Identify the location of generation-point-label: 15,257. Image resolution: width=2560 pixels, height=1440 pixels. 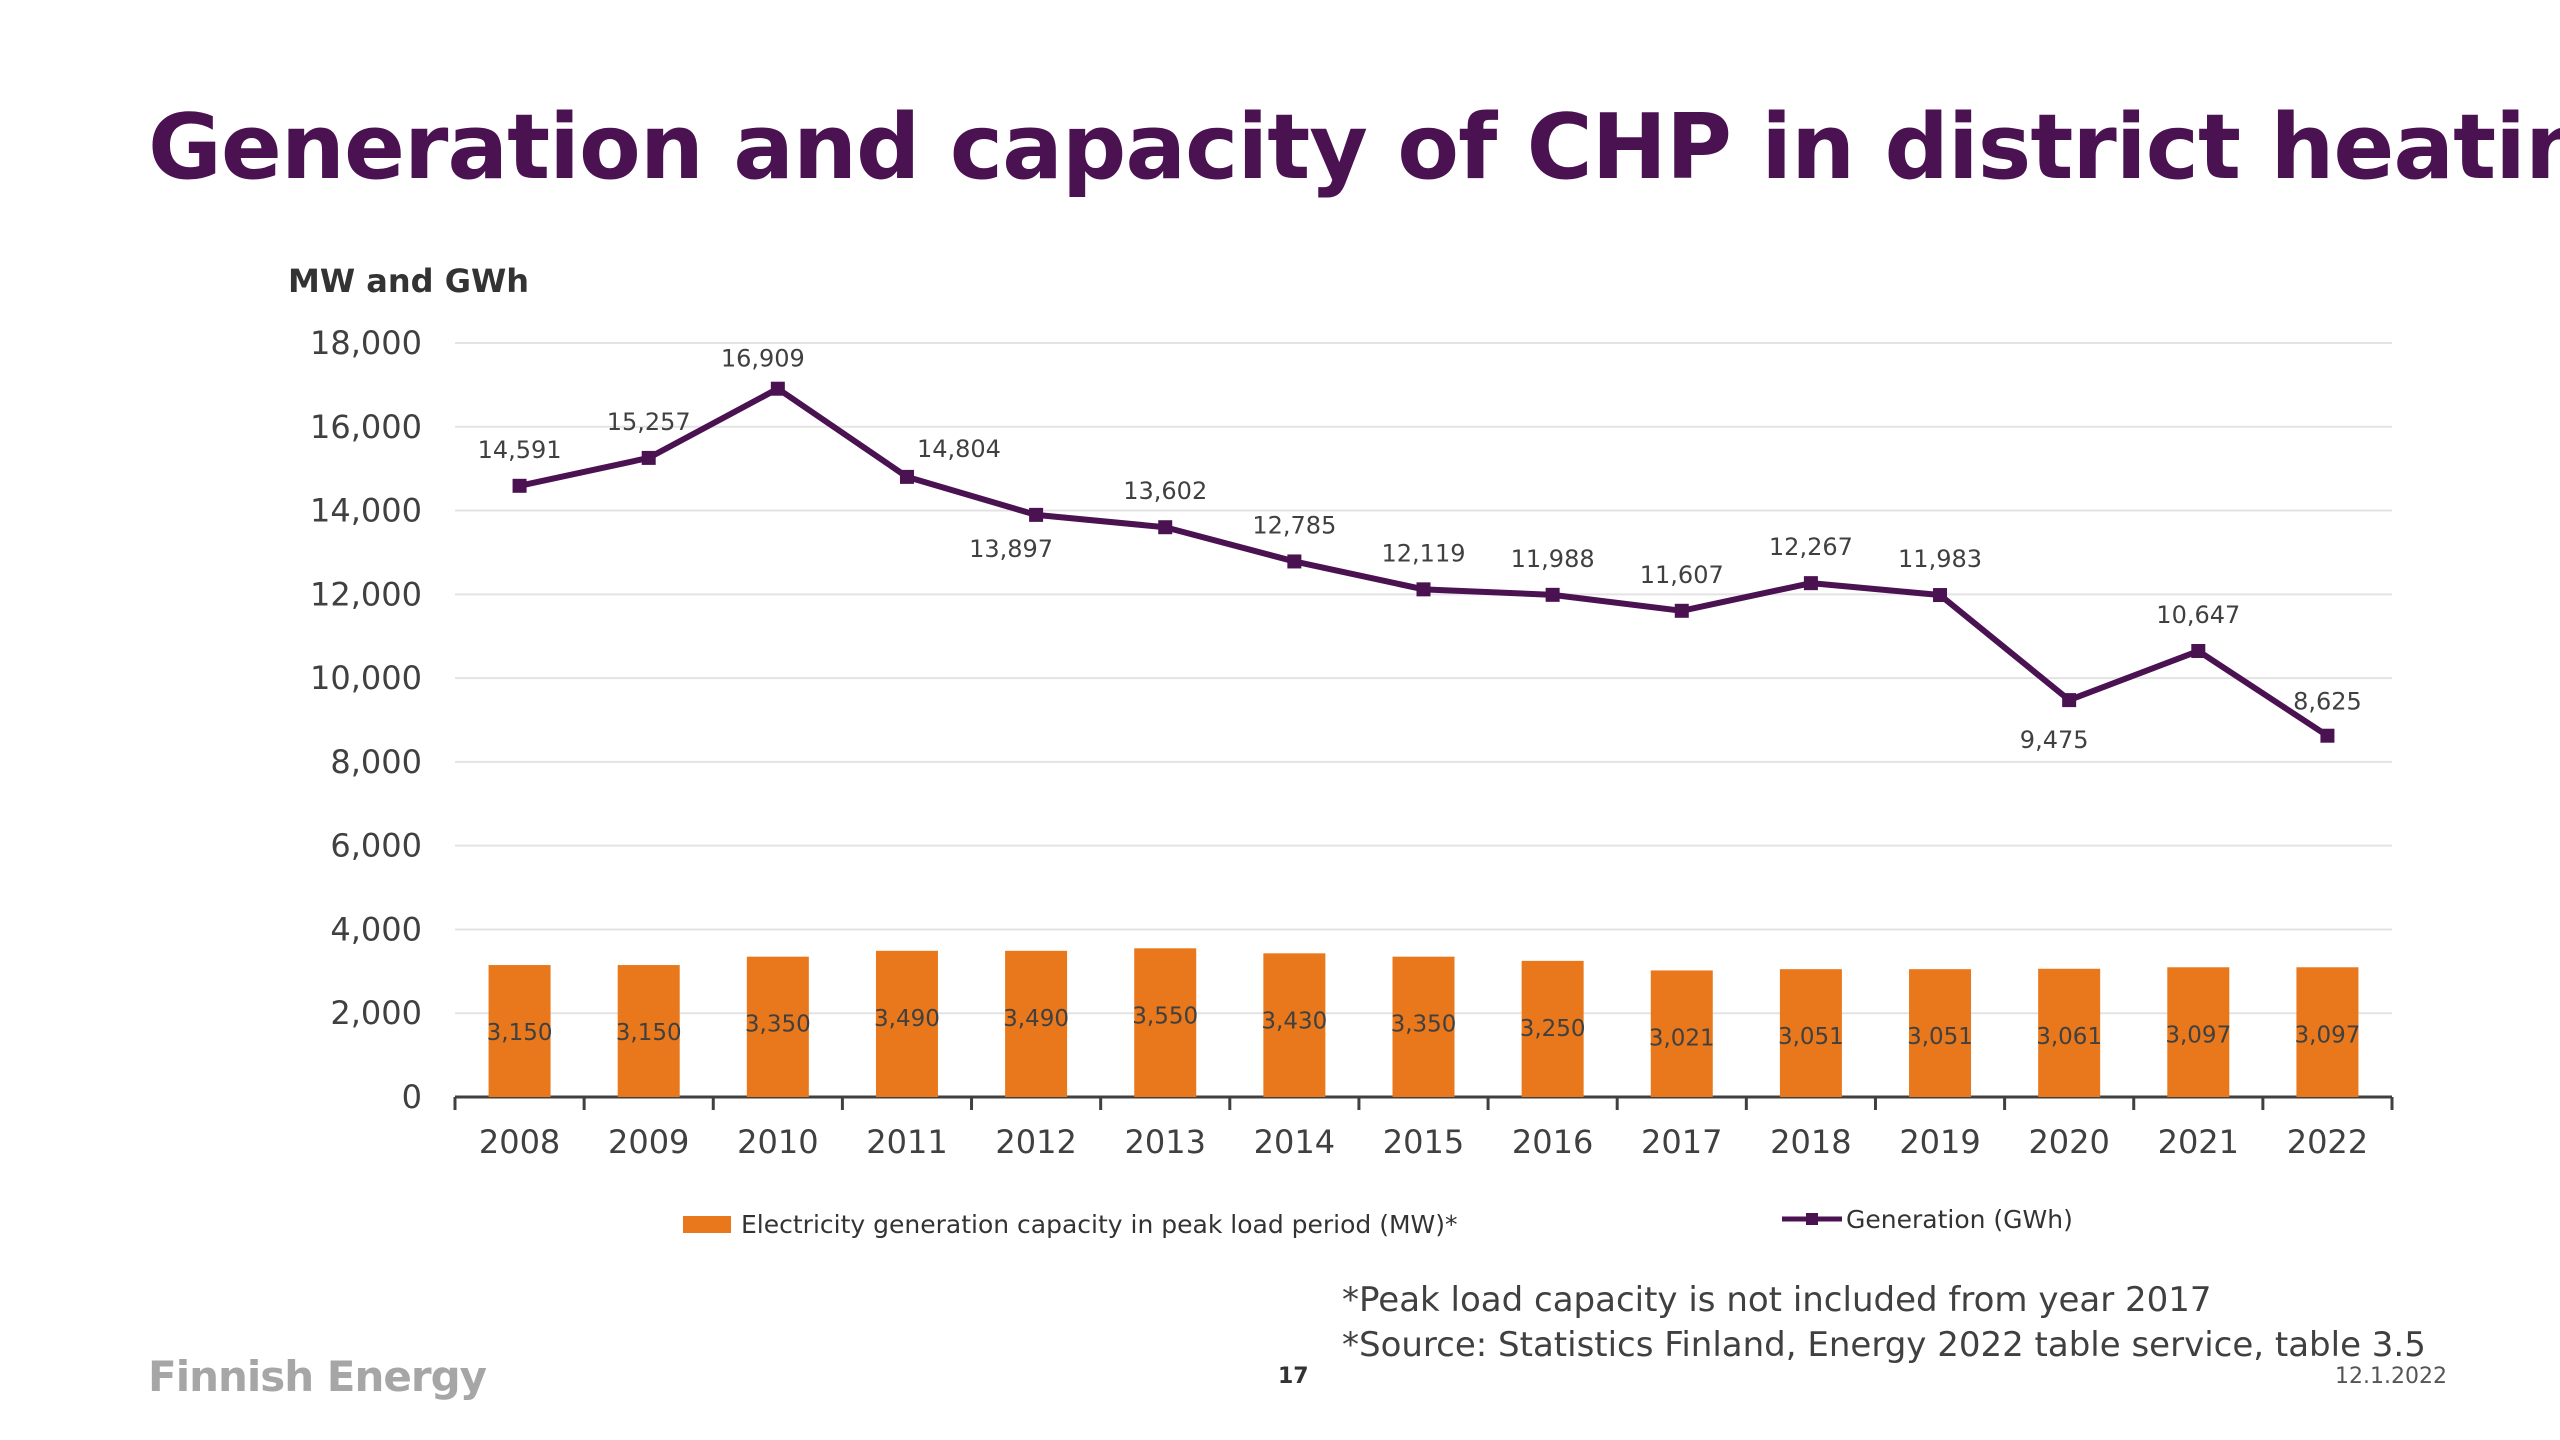
(649, 422).